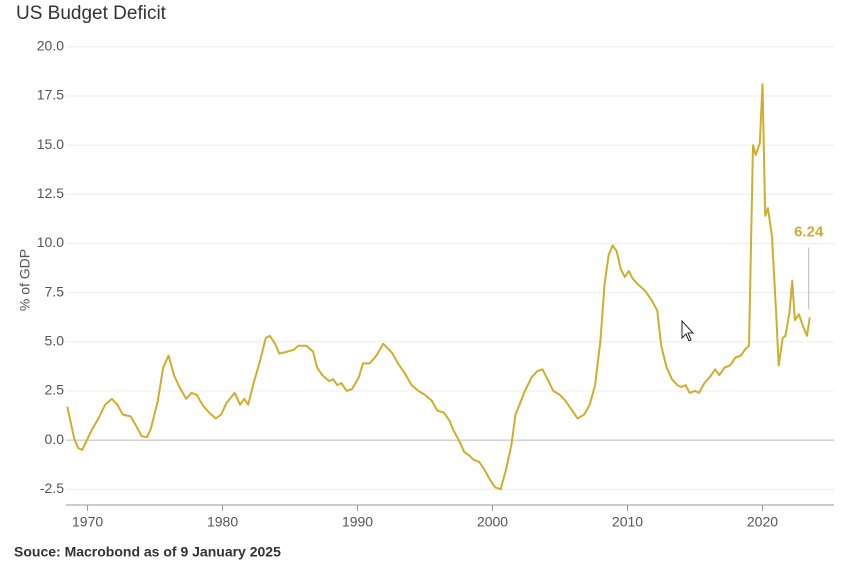 This screenshot has height=572, width=844. I want to click on x-tick-label: 2010, so click(627, 522).